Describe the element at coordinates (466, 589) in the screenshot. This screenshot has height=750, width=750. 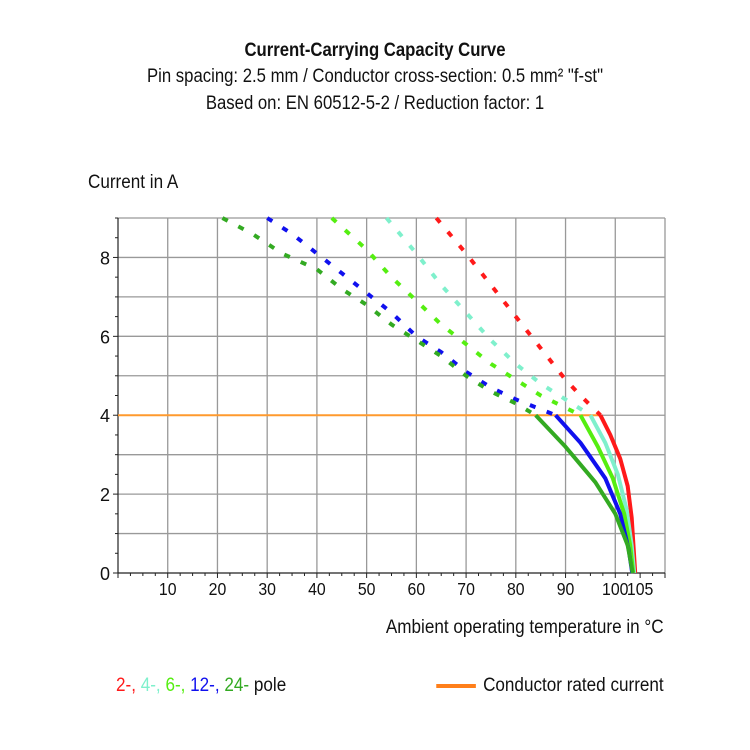
I see `x-tick-label: 70` at that location.